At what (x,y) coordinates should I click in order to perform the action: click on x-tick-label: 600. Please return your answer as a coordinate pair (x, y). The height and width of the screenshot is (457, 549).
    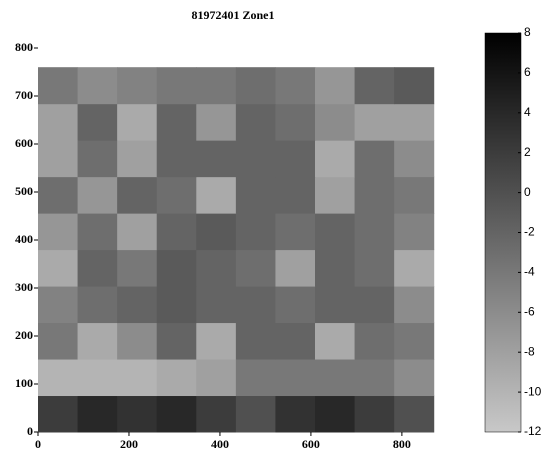
    Looking at the image, I should click on (311, 444).